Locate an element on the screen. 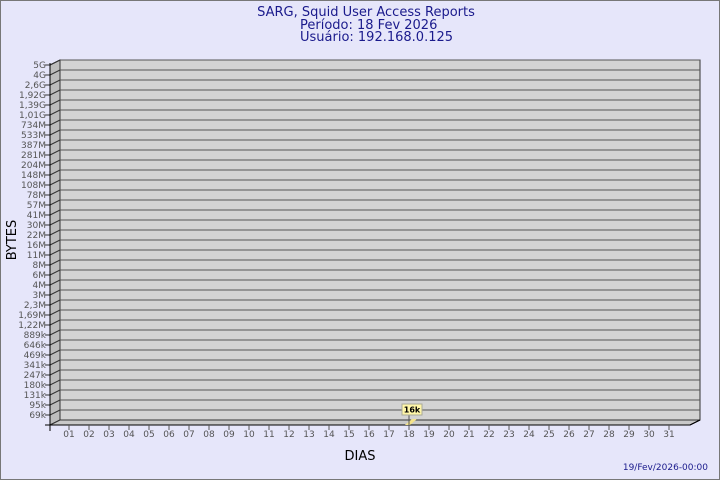 The image size is (720, 480). x-tick-label: 20 is located at coordinates (449, 435).